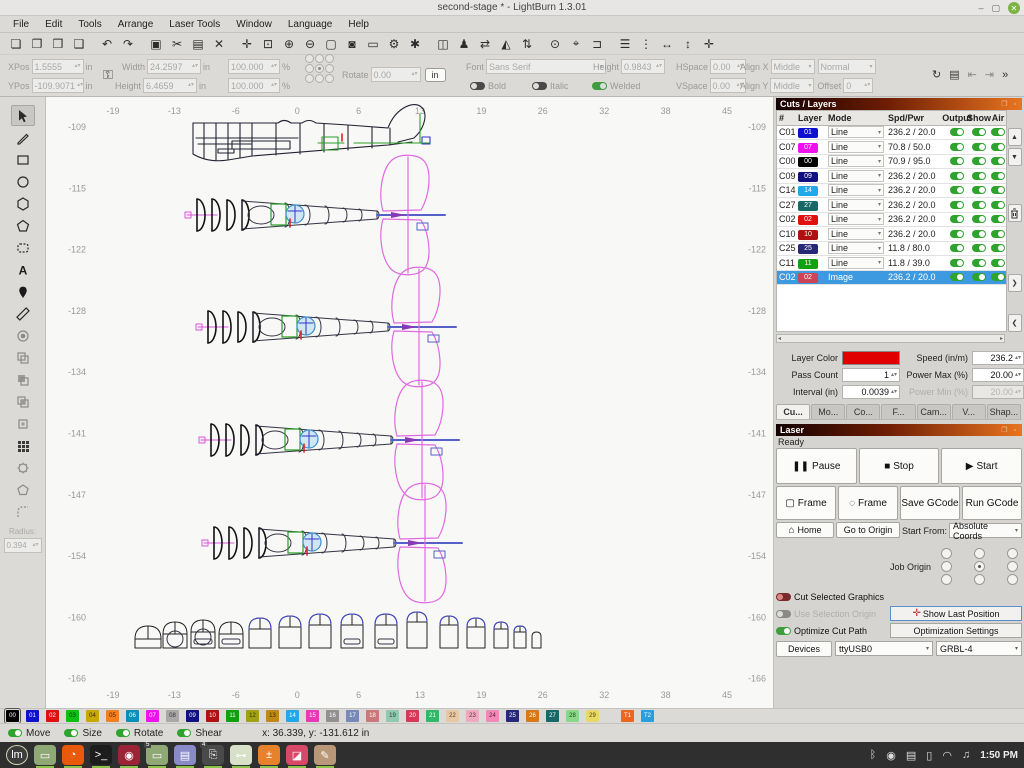  Describe the element at coordinates (79, 43) in the screenshot. I see `import-icon: ❑` at that location.